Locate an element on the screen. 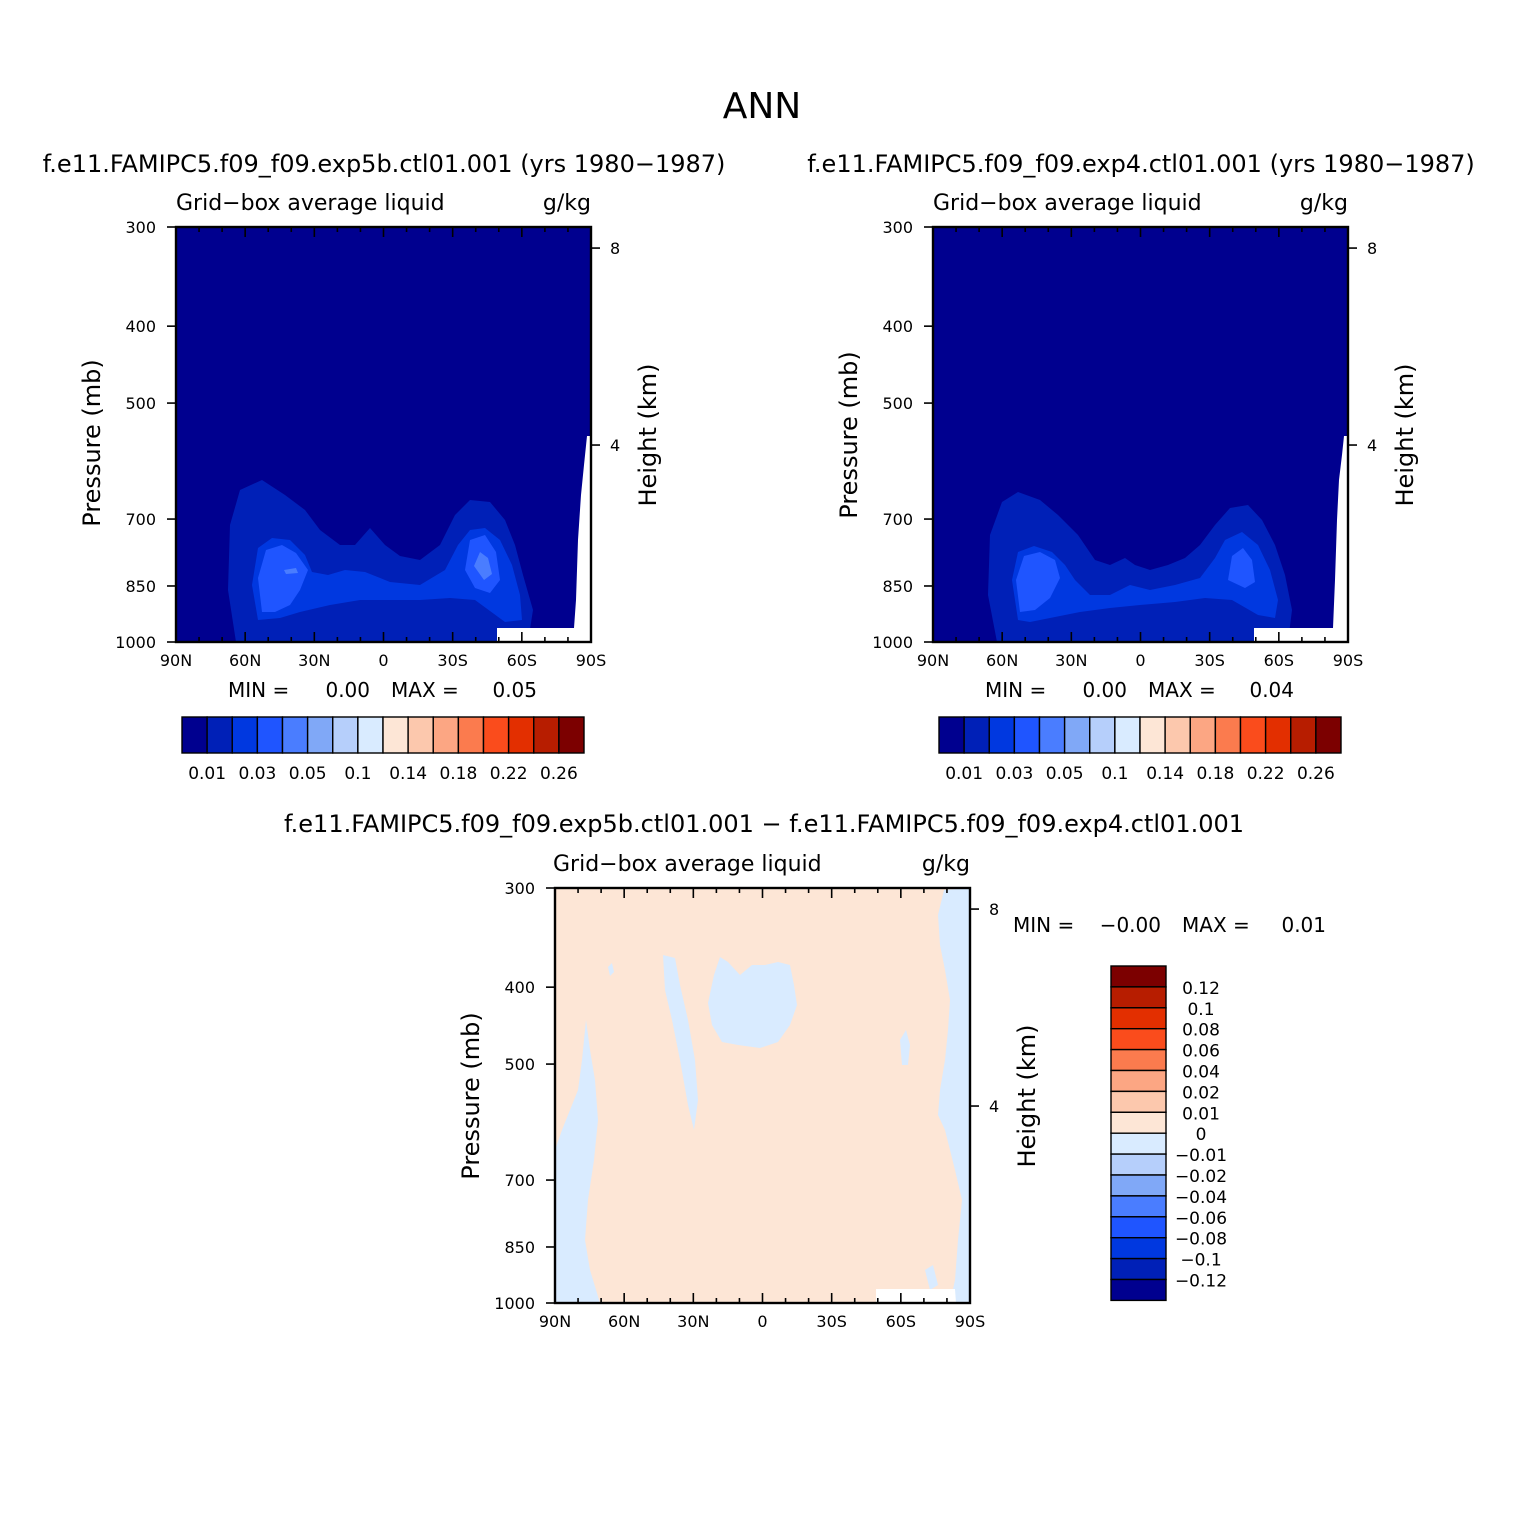 This screenshot has width=1524, height=1524. panel-3-negative-region-west is located at coordinates (577, 1161).